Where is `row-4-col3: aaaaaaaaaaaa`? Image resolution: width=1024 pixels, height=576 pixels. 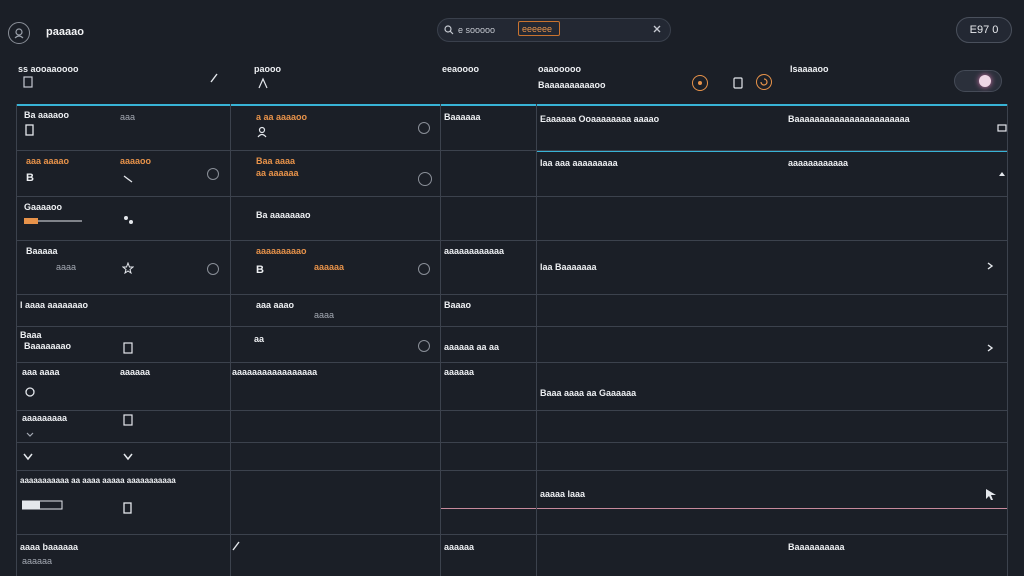
row-4-col3: aaaaaaaaaaaa is located at coordinates (474, 251).